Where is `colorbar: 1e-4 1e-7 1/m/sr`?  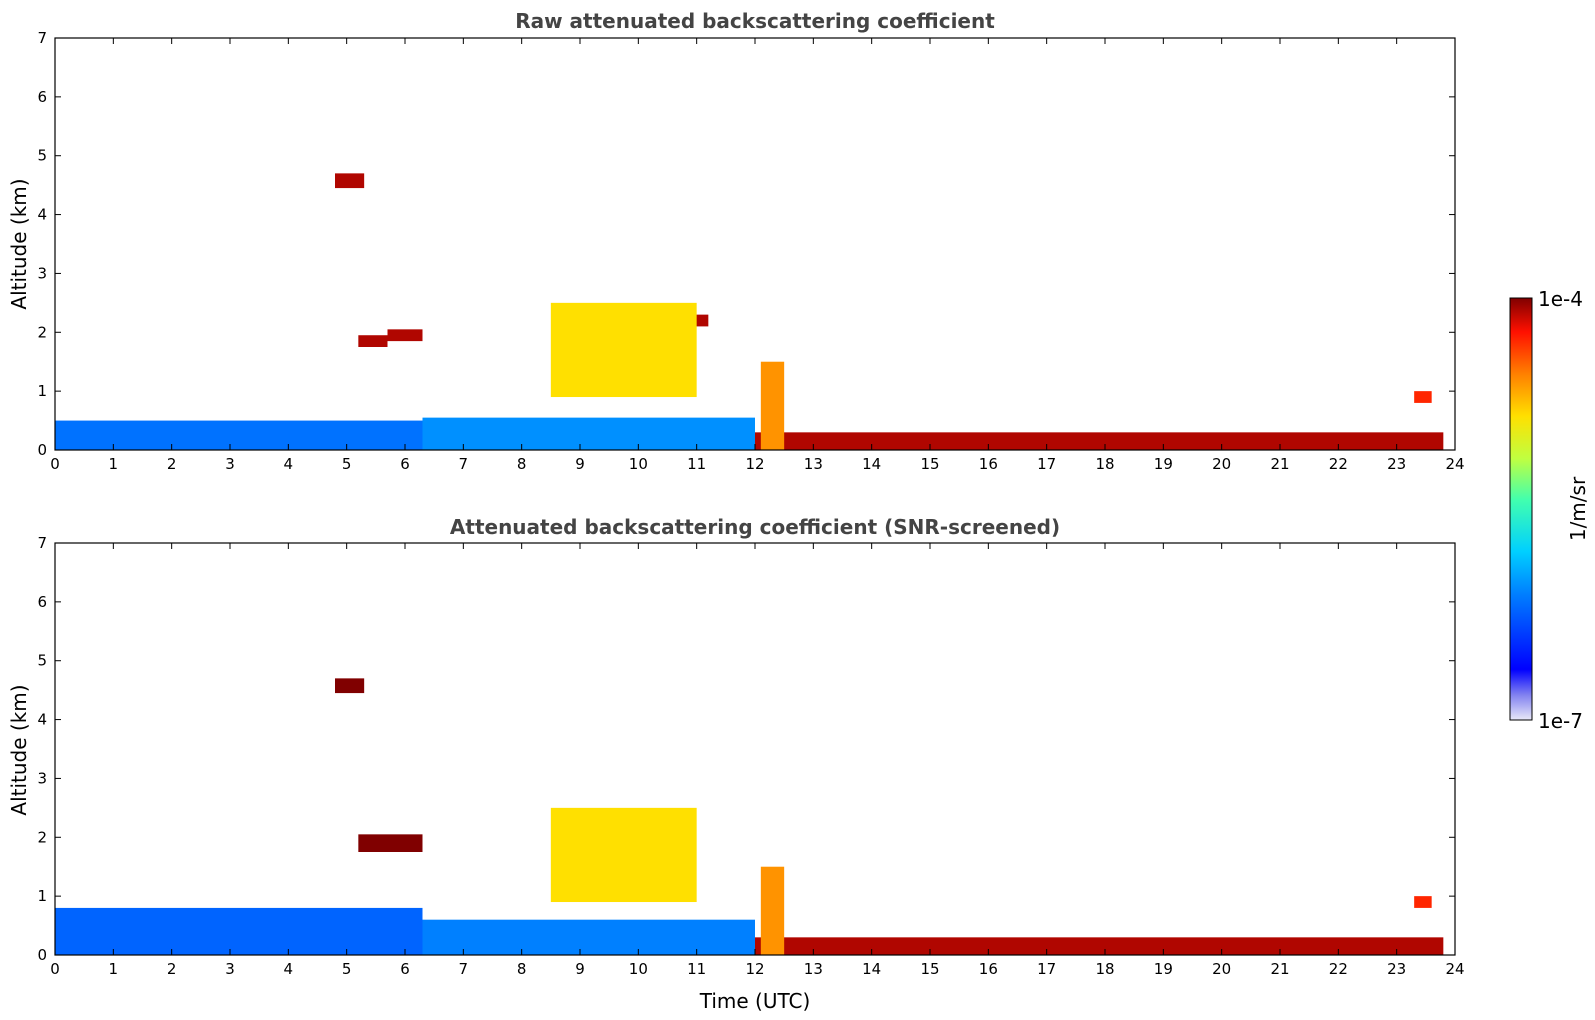 colorbar: 1e-4 1e-7 1/m/sr is located at coordinates (1549, 510).